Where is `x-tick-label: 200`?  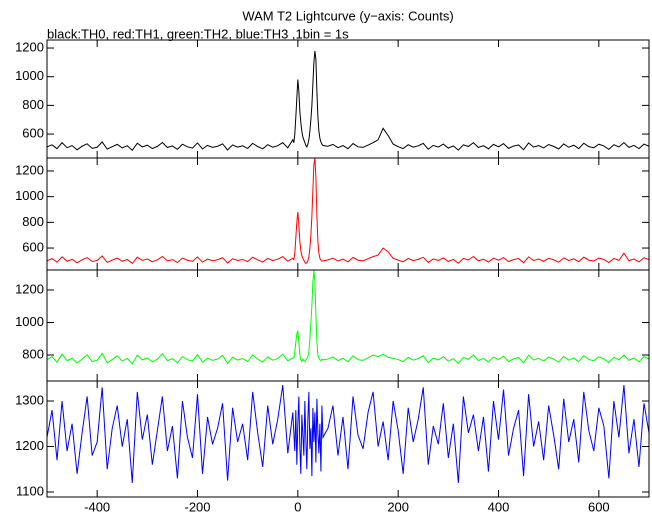
x-tick-label: 200 is located at coordinates (398, 506).